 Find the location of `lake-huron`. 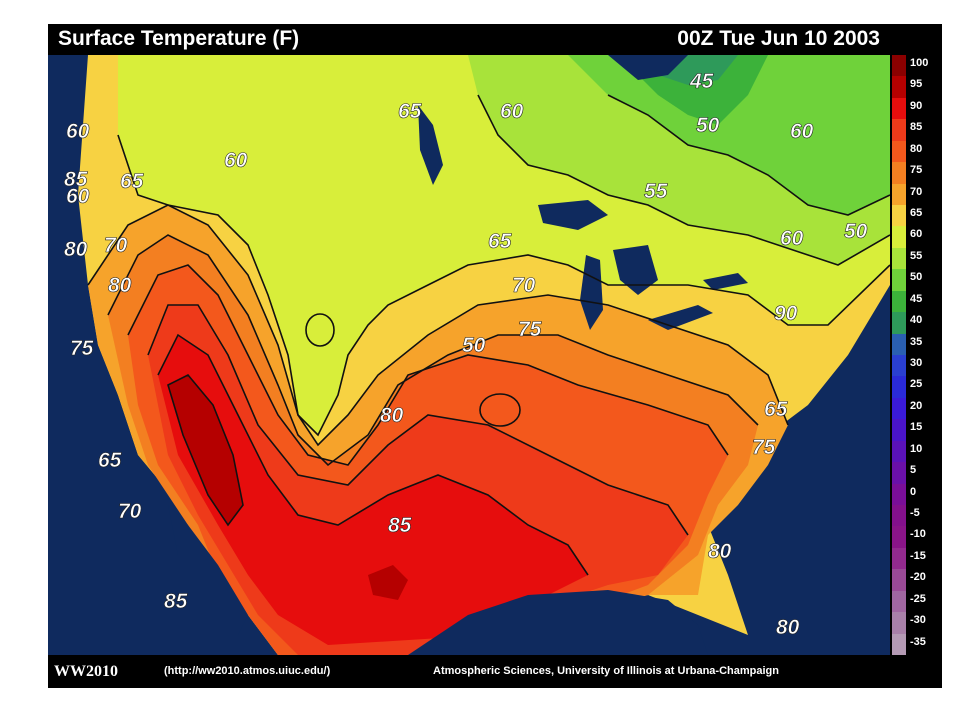

lake-huron is located at coordinates (635, 270).